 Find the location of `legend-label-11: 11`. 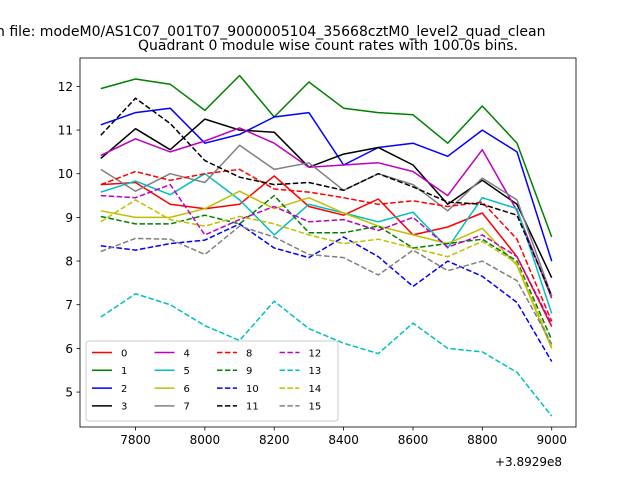

legend-label-11: 11 is located at coordinates (252, 407).